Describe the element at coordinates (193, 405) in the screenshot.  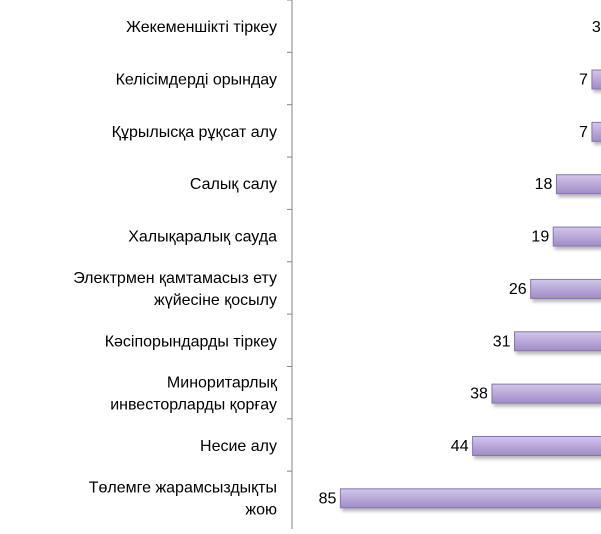
I see `category-label-line: инвесторларды қорғау` at that location.